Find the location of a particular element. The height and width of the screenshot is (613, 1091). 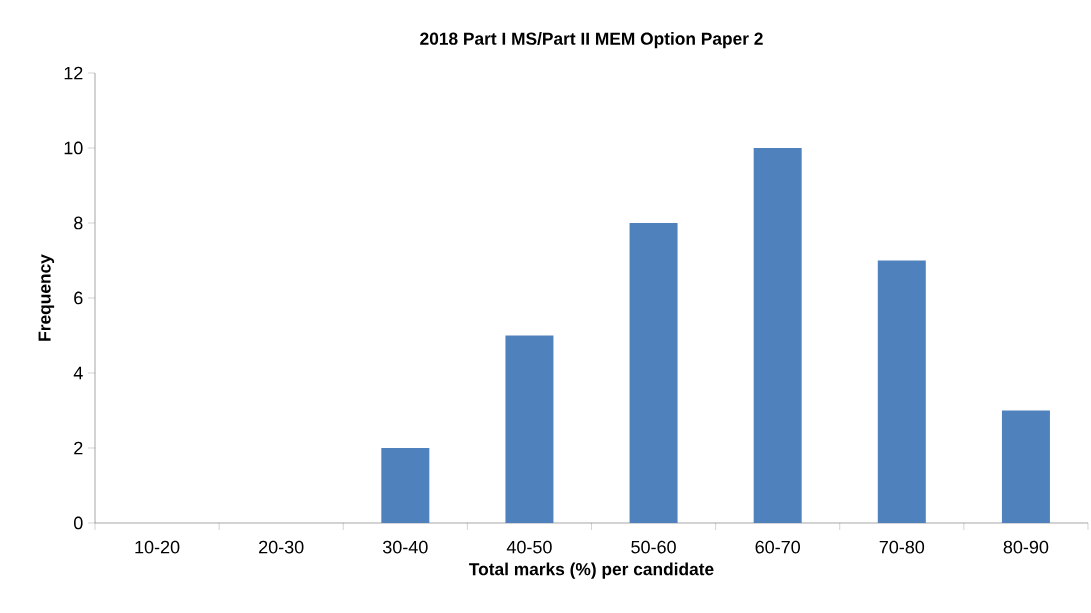

chart-title: 2018 Part I MS/Part II MEM Option Paper 2 is located at coordinates (591, 40).